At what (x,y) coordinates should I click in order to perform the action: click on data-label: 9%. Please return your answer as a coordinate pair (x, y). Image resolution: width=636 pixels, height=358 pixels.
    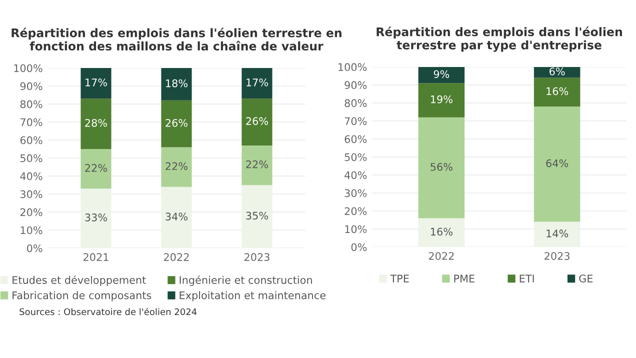
    Looking at the image, I should click on (442, 74).